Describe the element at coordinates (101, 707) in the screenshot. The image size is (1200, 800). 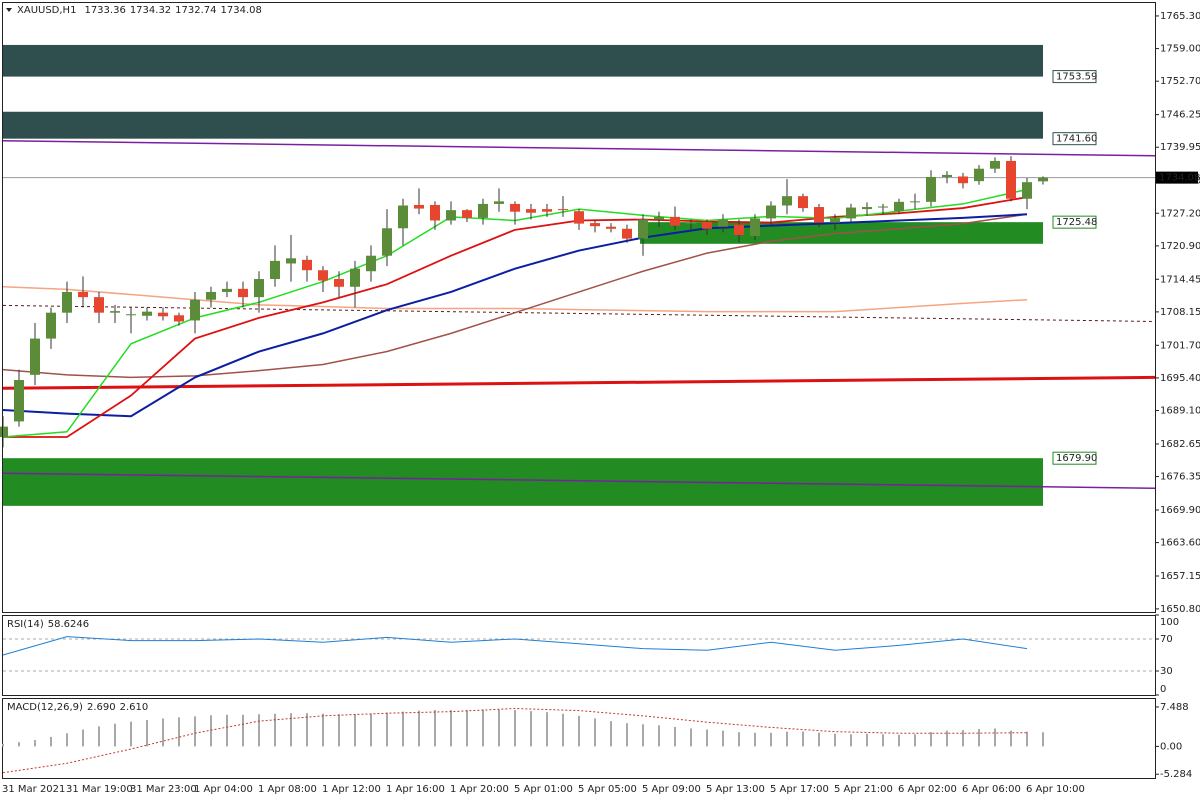
I see `macd-main: 2.690` at that location.